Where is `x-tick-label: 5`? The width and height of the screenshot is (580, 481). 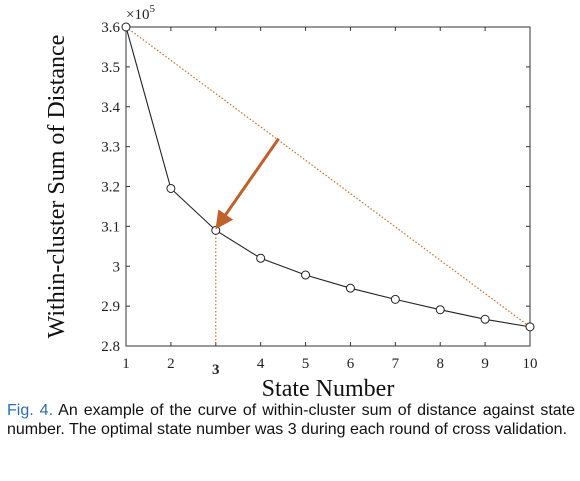 x-tick-label: 5 is located at coordinates (306, 364).